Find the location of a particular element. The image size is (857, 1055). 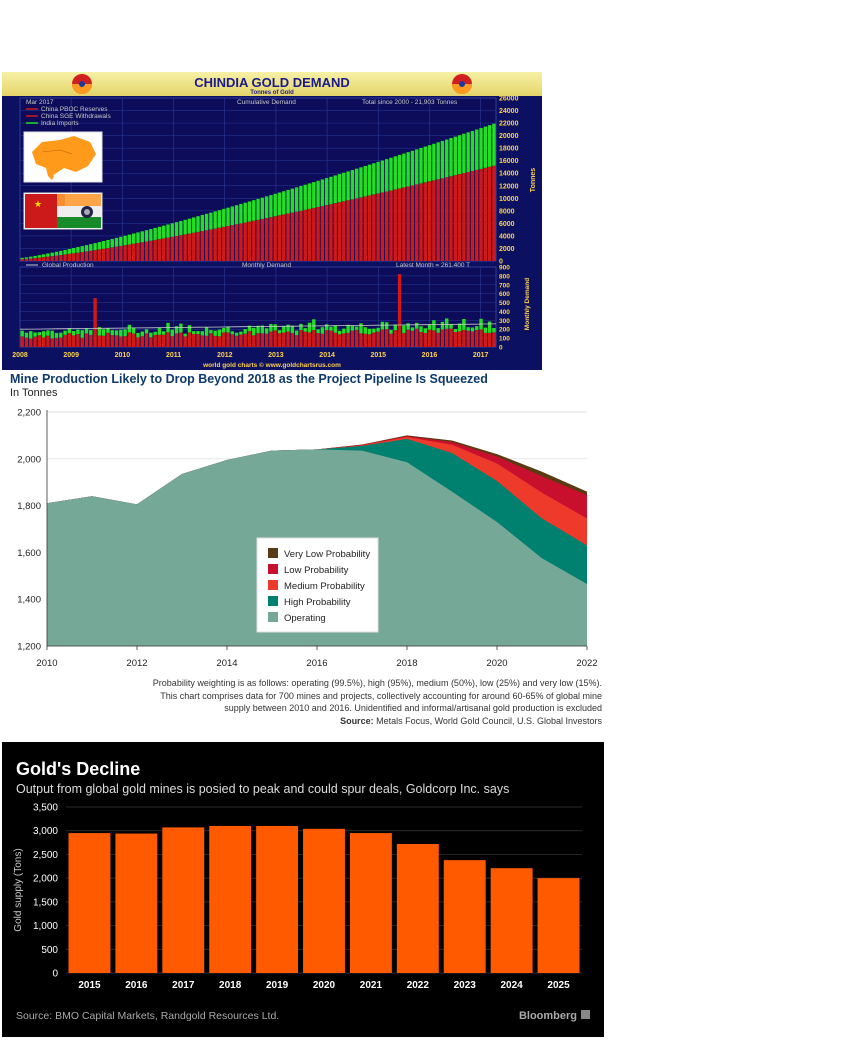

chindia-legend-3: India Imports is located at coordinates (60, 123).